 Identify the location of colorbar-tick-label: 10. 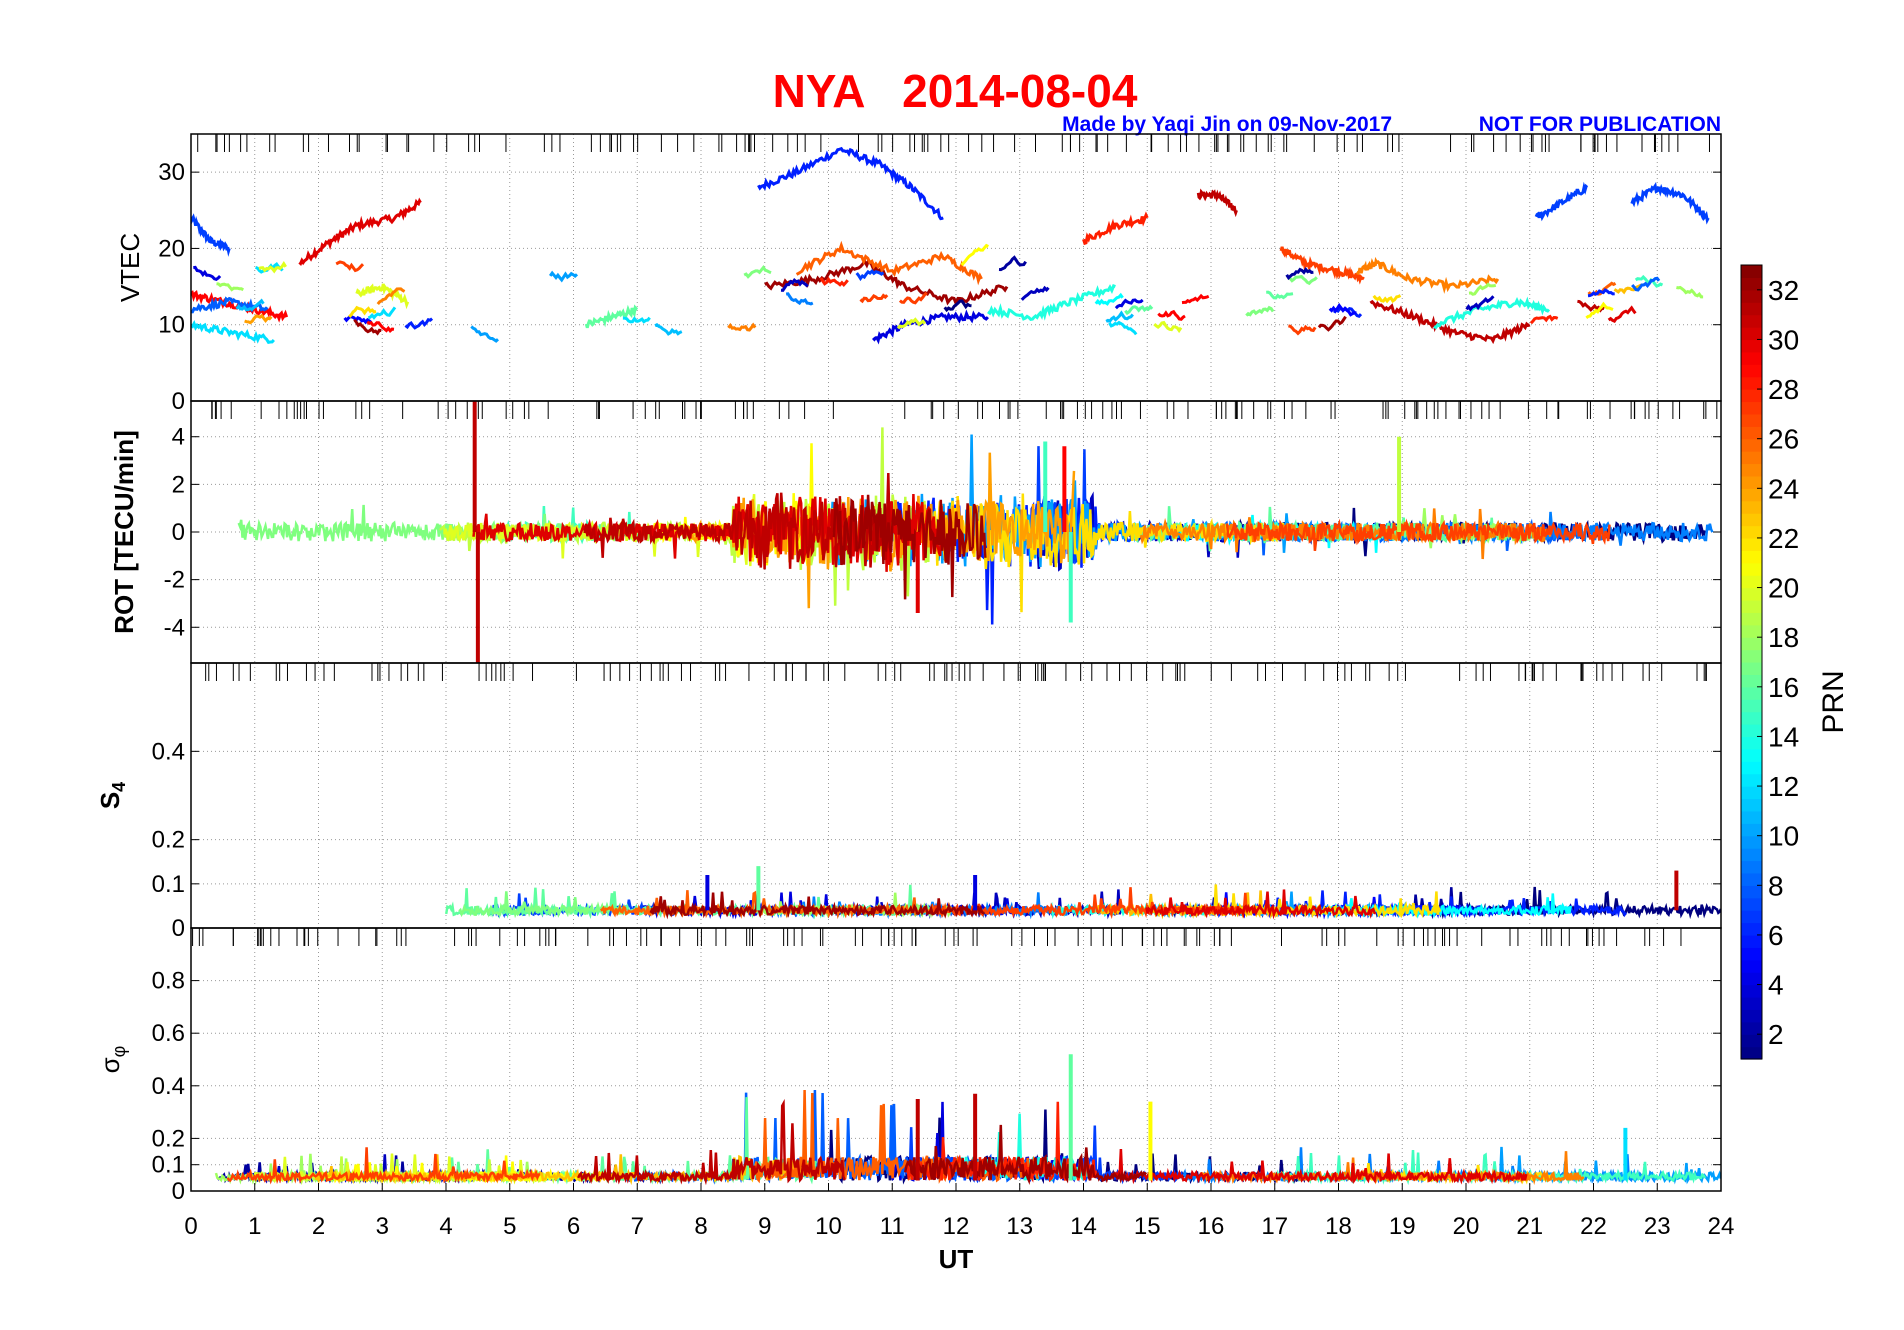
(1783, 836).